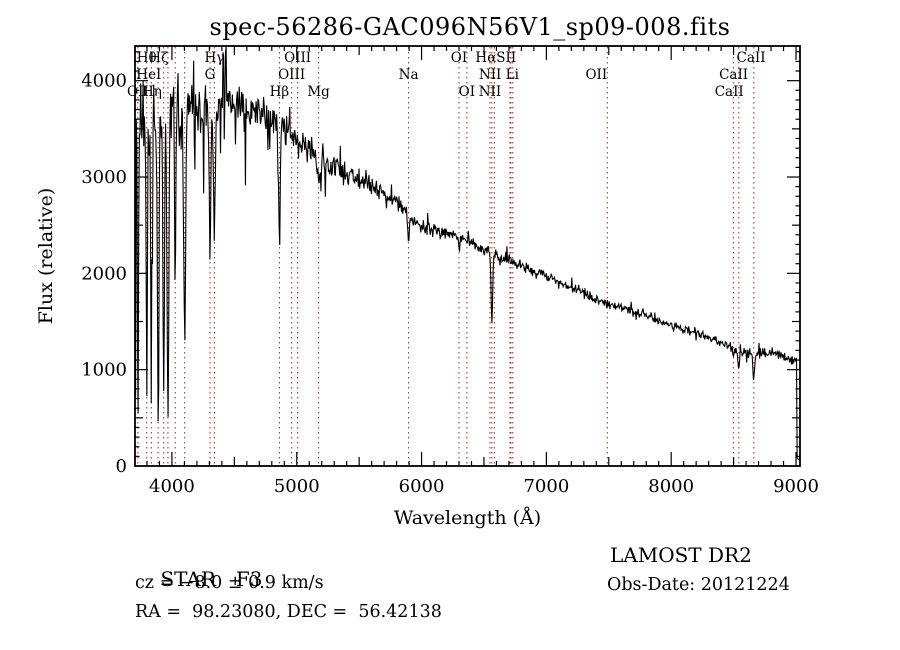 The image size is (900, 650). Describe the element at coordinates (104, 81) in the screenshot. I see `y-tick-label: 4000` at that location.